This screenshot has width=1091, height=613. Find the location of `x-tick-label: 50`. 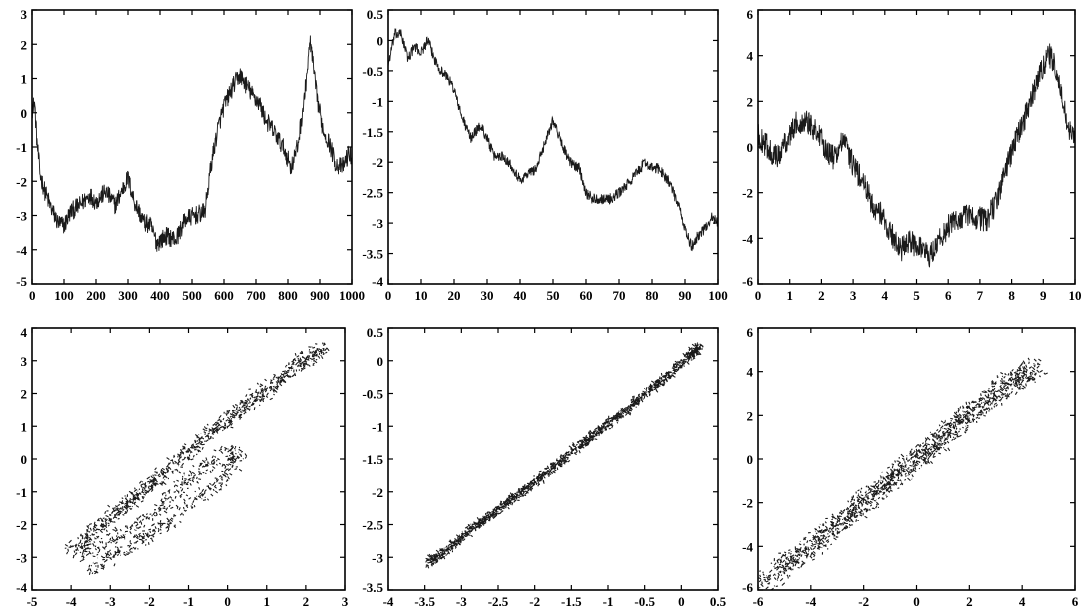

x-tick-label: 50 is located at coordinates (553, 295).